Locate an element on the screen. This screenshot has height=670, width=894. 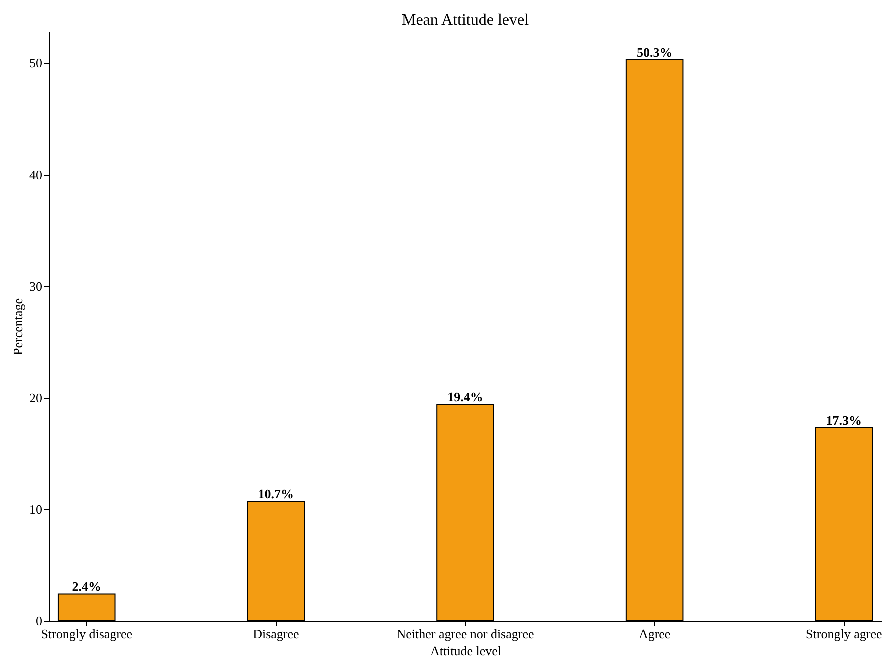
y-tick-label: 50 is located at coordinates (36, 63).